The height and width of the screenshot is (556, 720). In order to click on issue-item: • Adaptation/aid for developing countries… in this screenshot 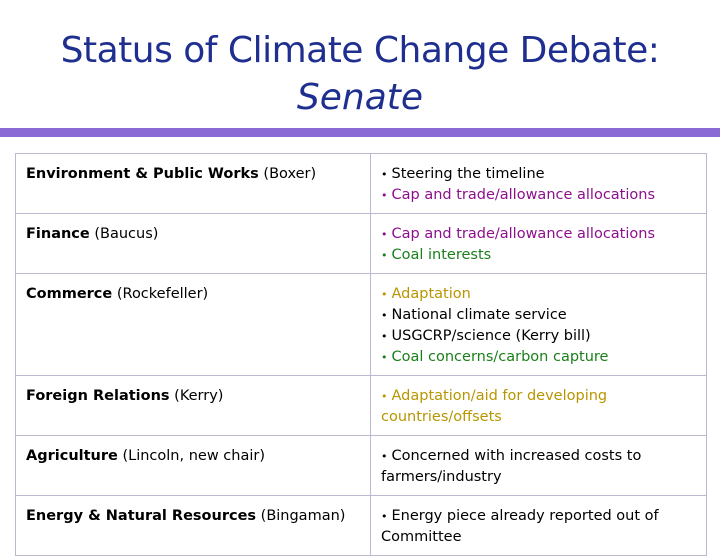, I will do `click(539, 407)`.